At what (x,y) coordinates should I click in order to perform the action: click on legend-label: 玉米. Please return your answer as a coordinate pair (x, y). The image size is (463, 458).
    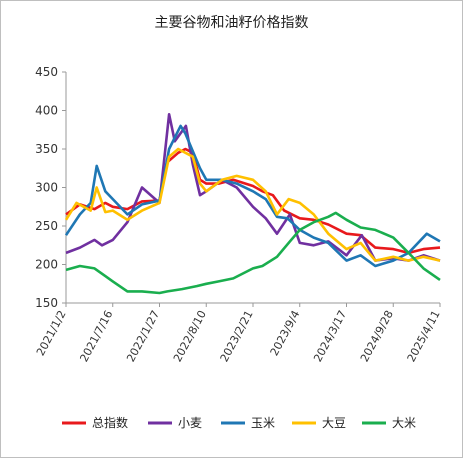
    Looking at the image, I should click on (263, 423).